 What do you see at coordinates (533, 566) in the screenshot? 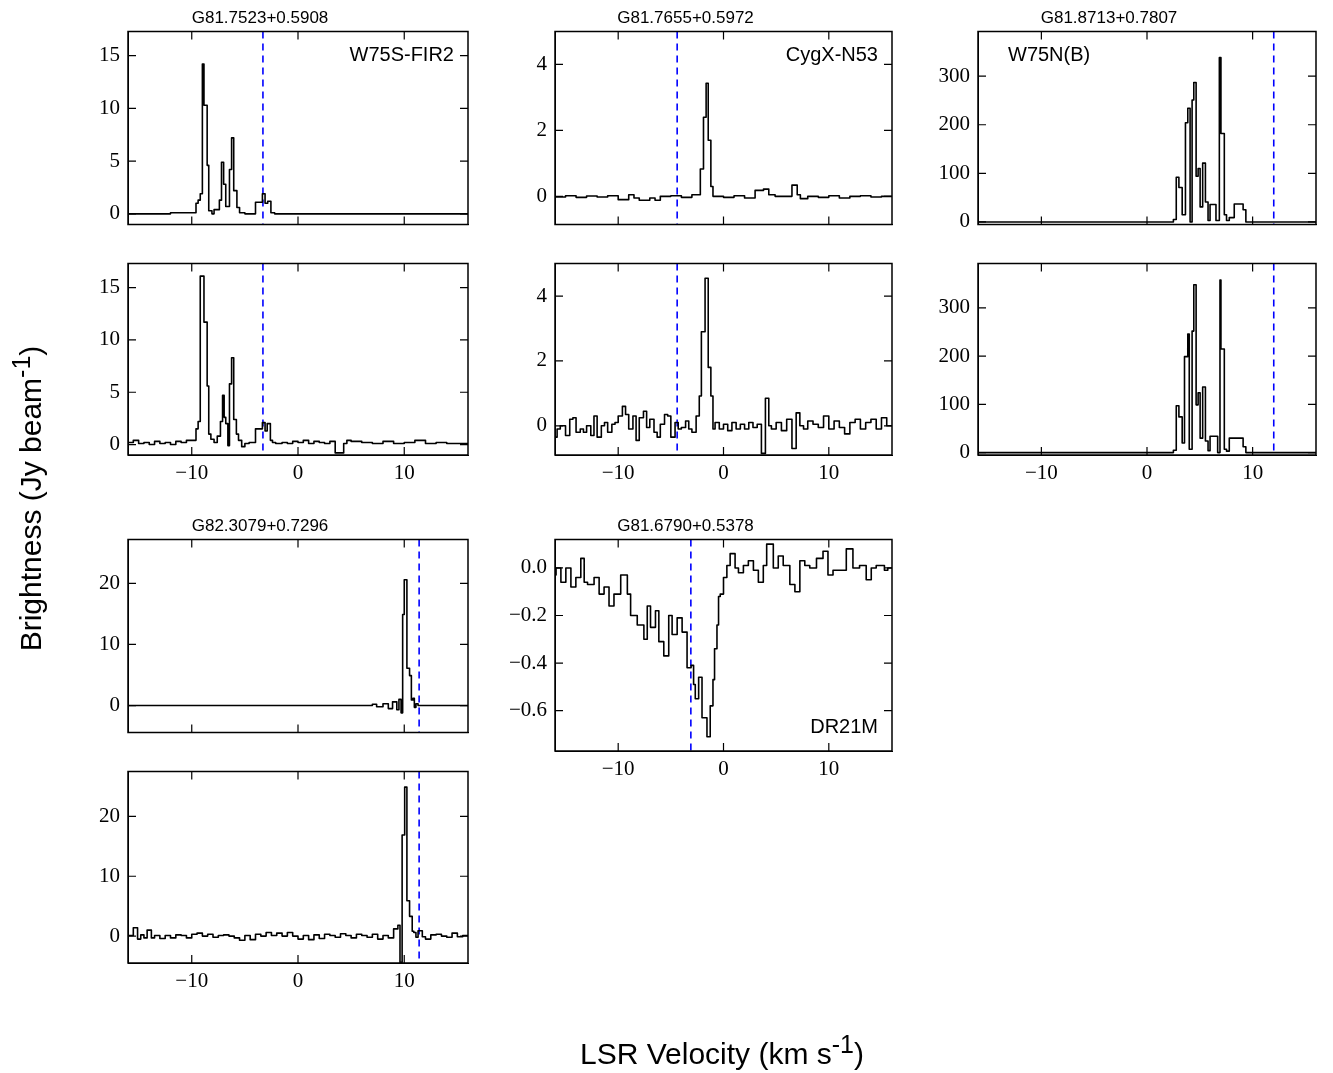
I see `y-tick-label: 0.0` at bounding box center [533, 566].